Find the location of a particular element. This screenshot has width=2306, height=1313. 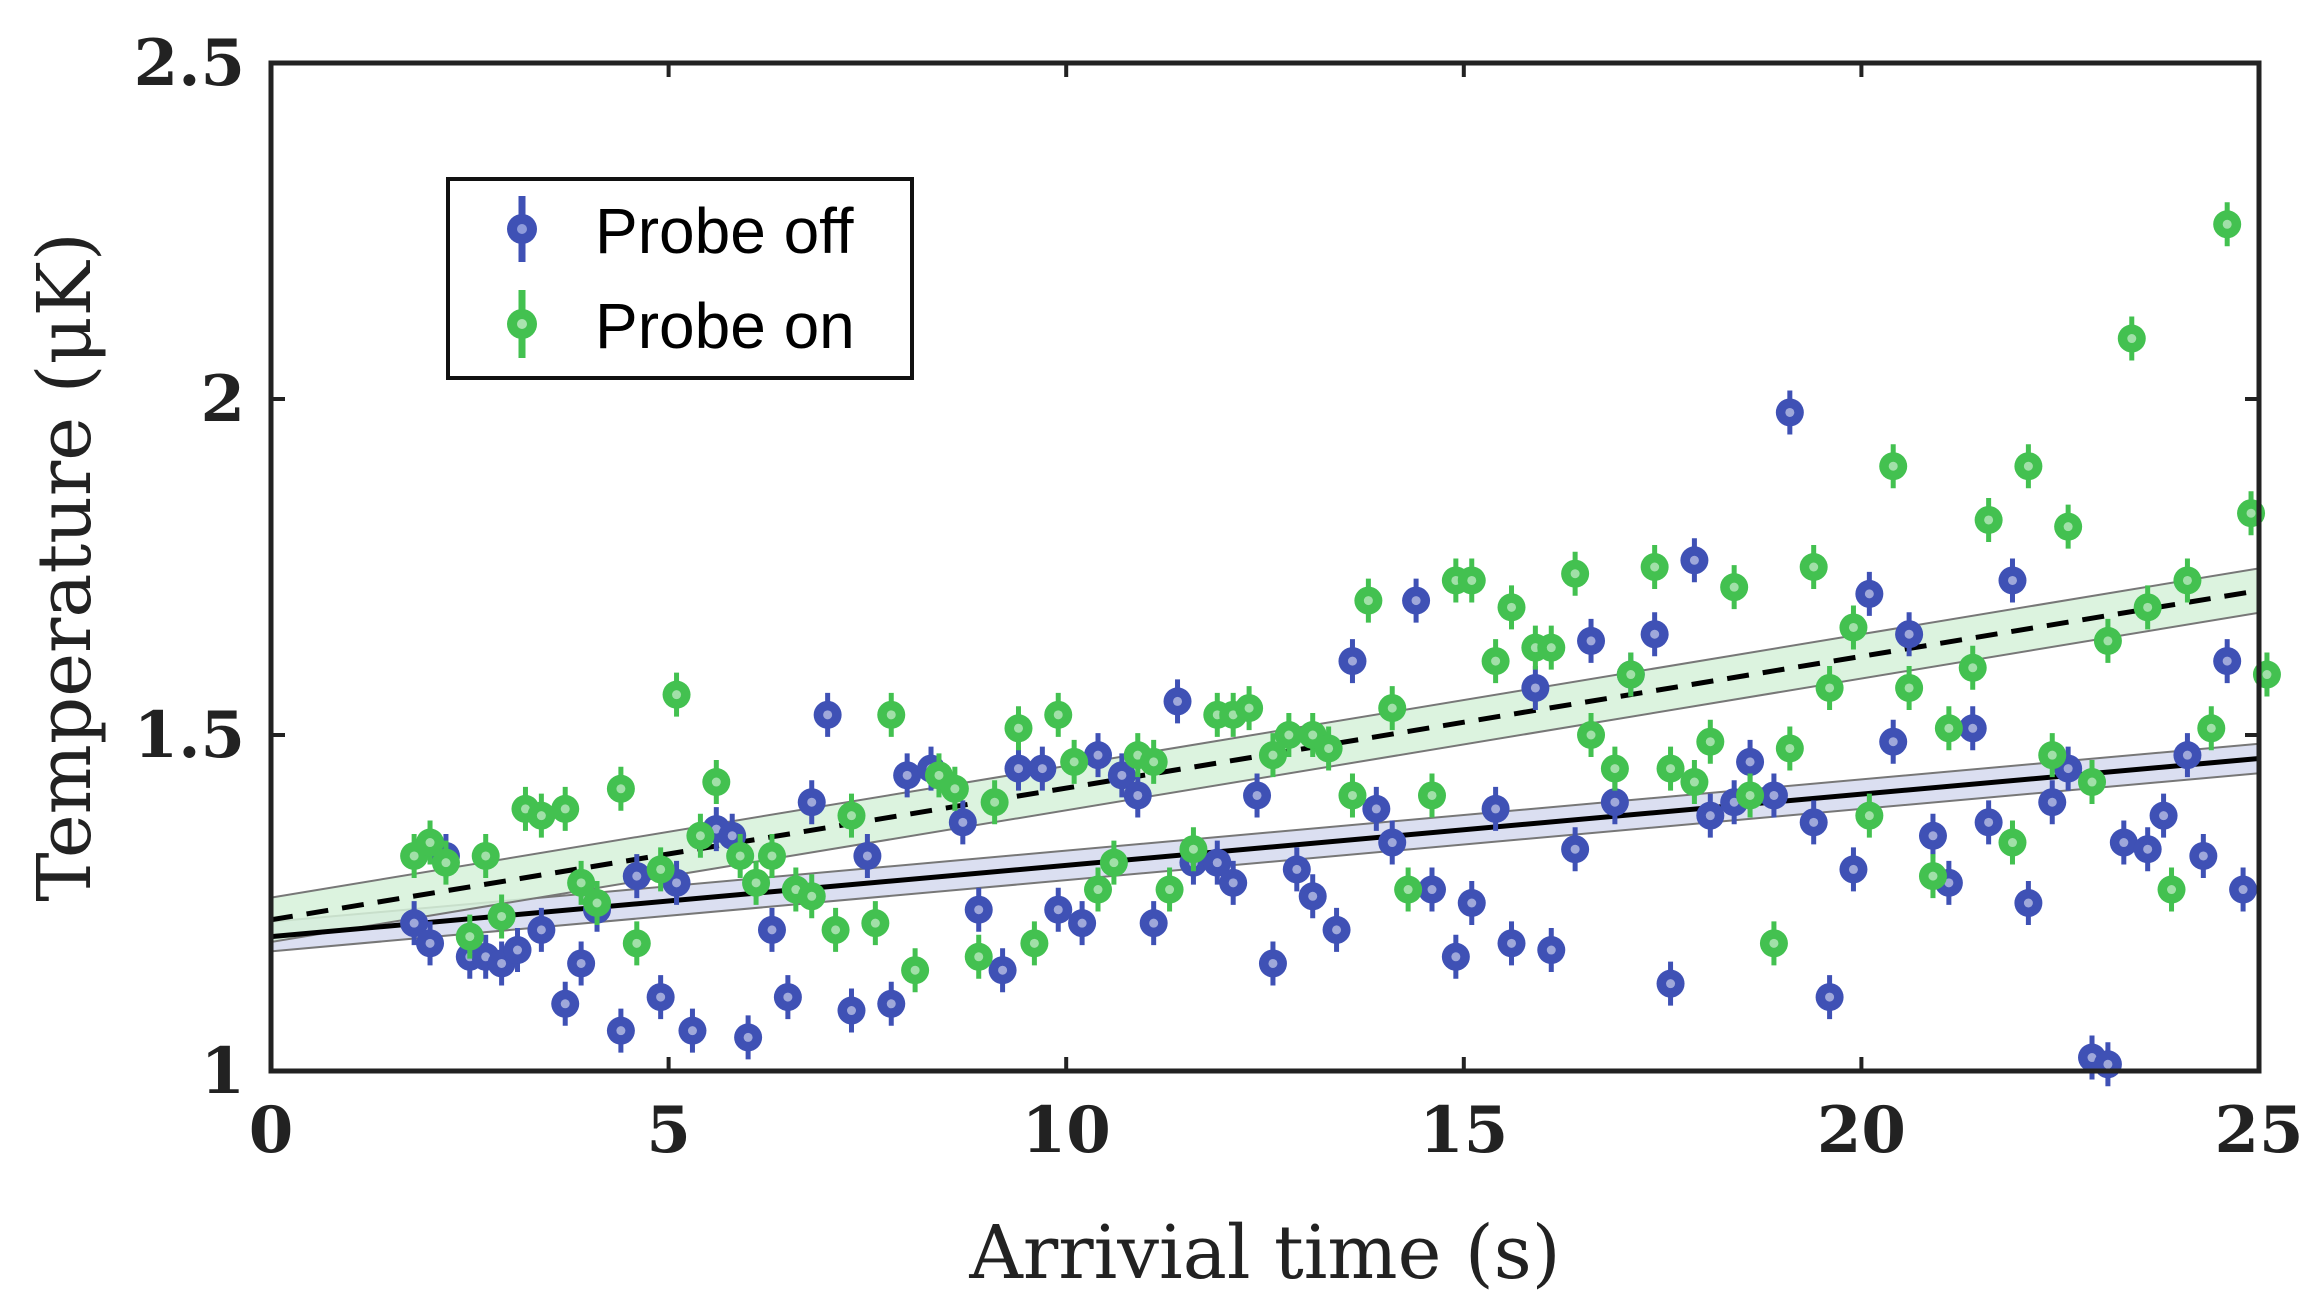

x-axis-title: Arrivial time (s) is located at coordinates (1264, 1253).